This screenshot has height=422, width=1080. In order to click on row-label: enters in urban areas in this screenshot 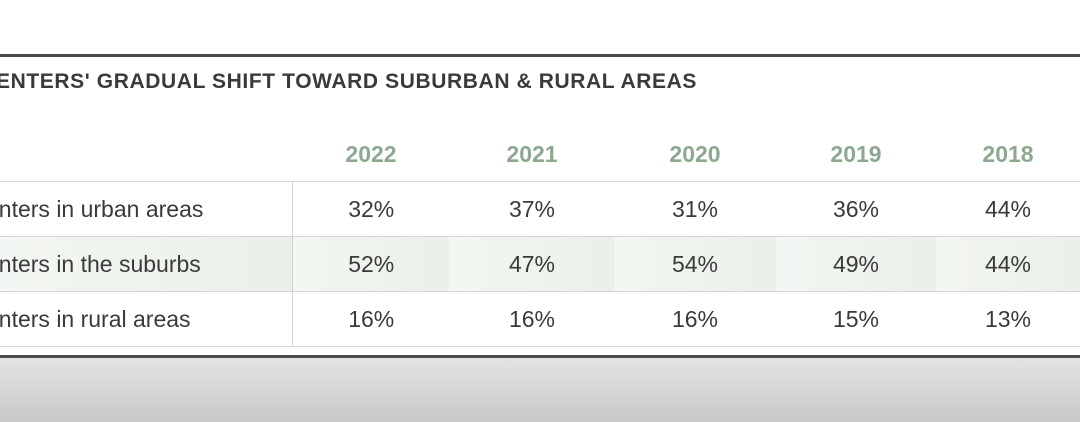, I will do `click(146, 209)`.